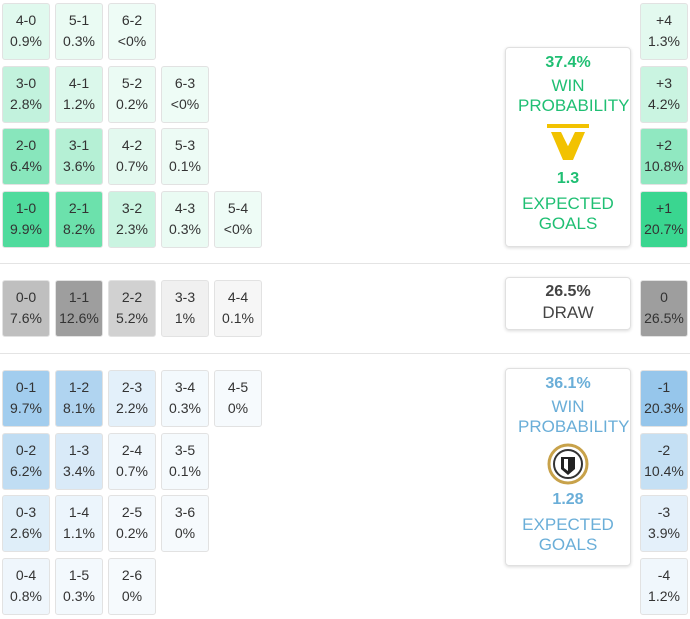 The image size is (690, 619). I want to click on probability: 10.4%, so click(664, 470).